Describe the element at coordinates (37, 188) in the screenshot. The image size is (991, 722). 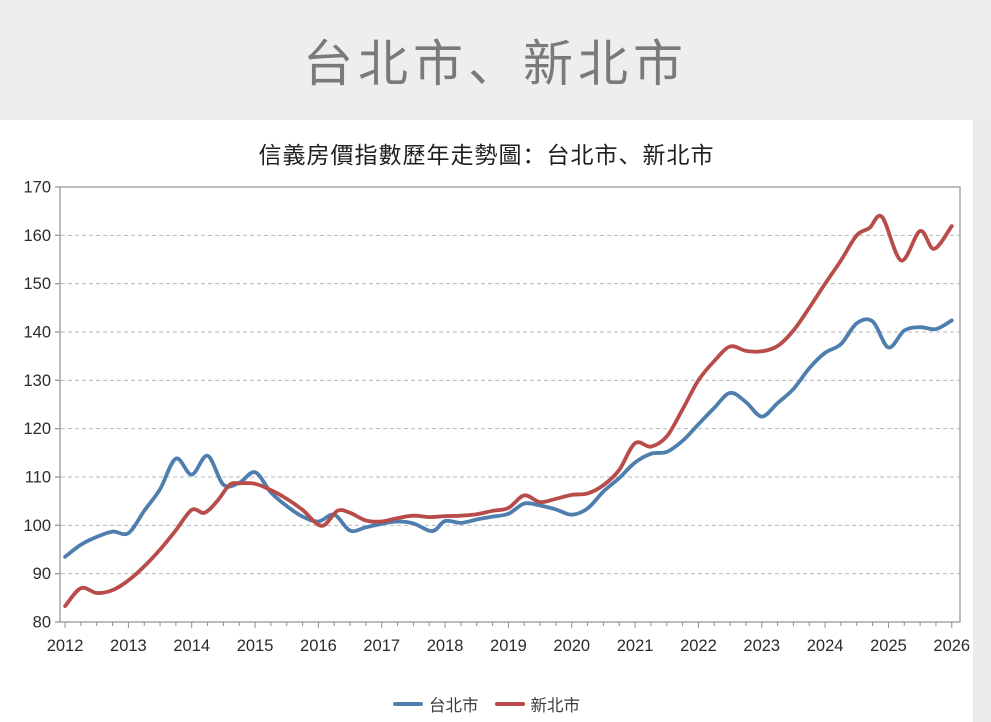
I see `y-axis-label-170: 170` at that location.